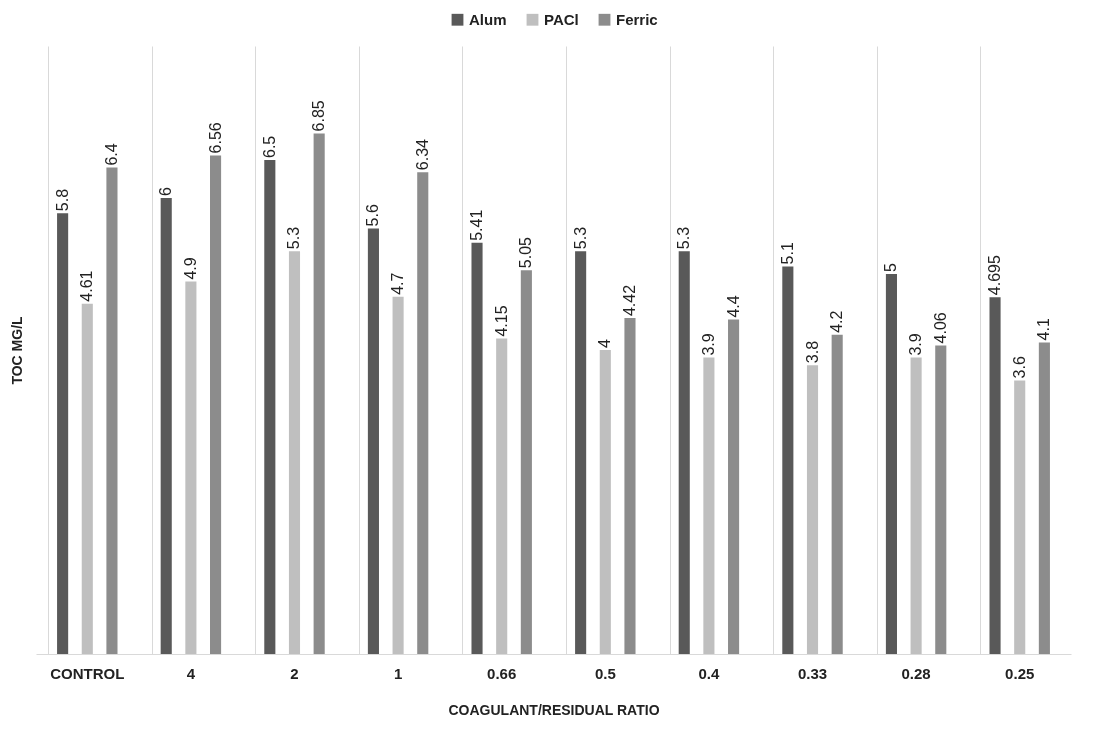 The width and height of the screenshot is (1093, 733). I want to click on x-tick-label: 0.28, so click(916, 673).